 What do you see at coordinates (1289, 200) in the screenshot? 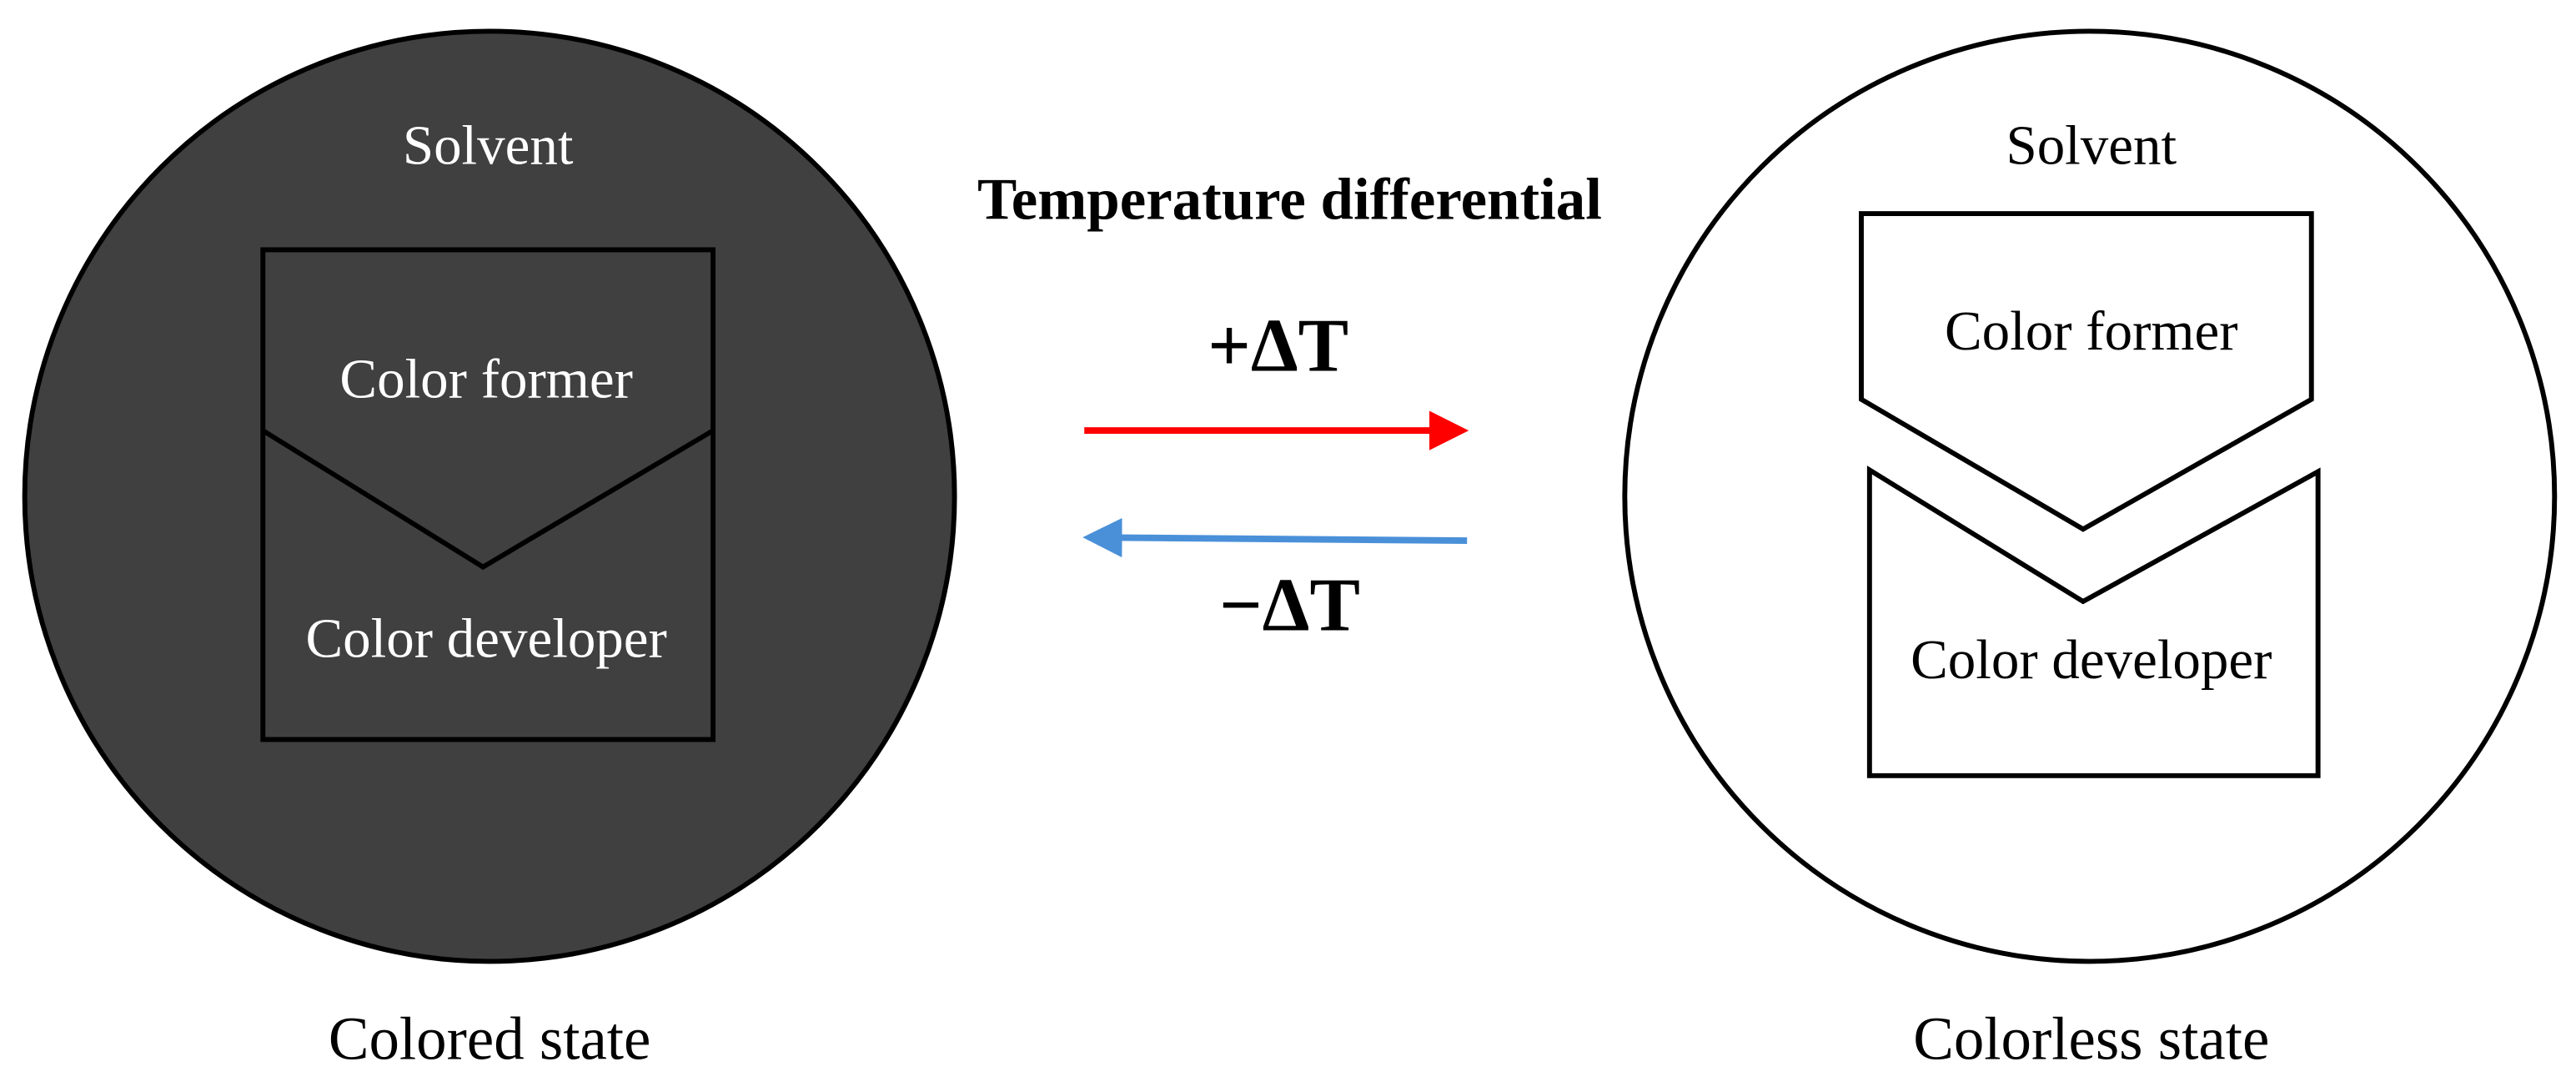
I see `center-title: Temperature differential` at bounding box center [1289, 200].